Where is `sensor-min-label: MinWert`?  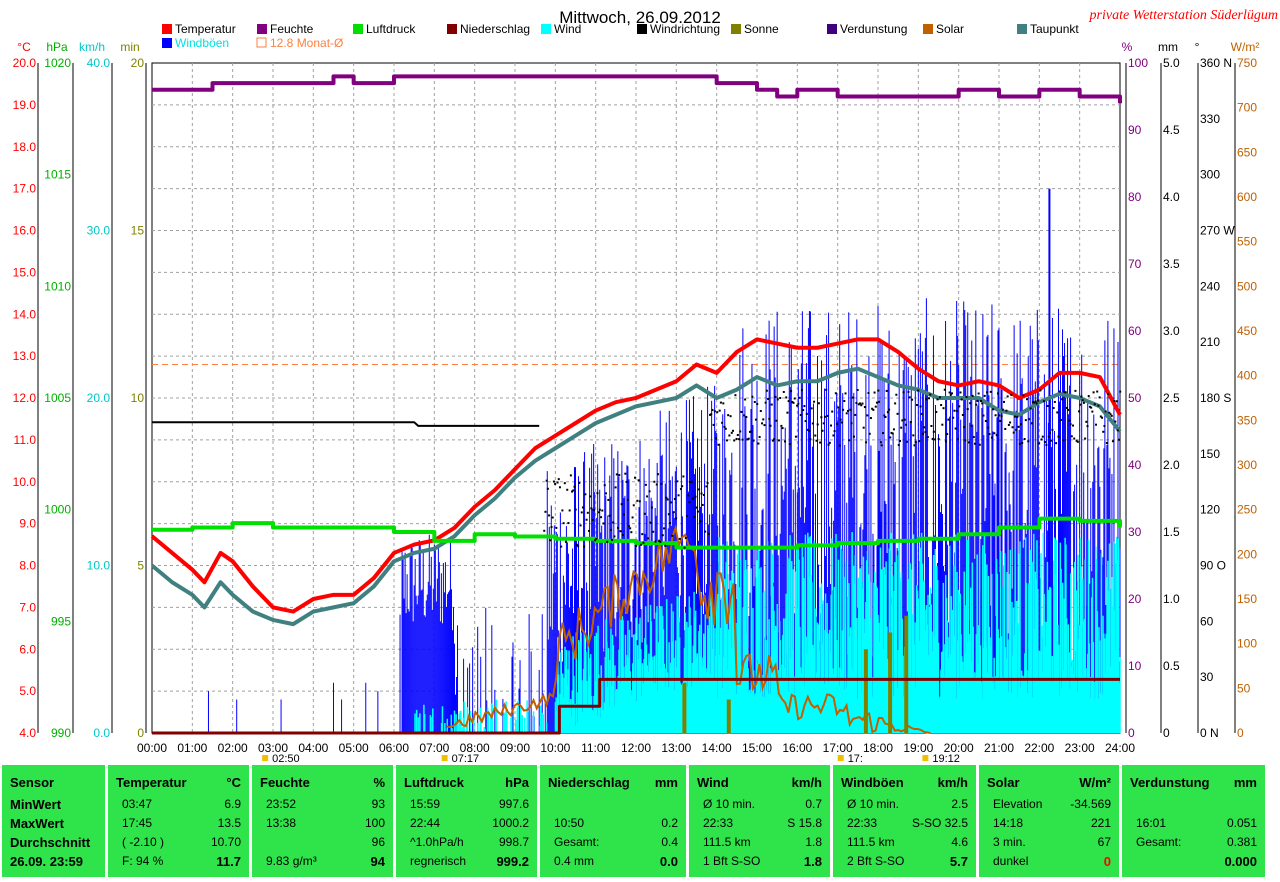
sensor-min-label: MinWert is located at coordinates (36, 804).